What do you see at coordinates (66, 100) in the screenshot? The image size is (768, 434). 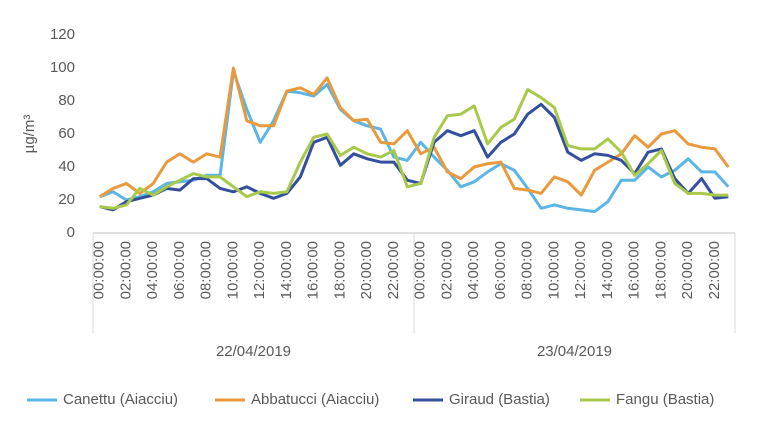 I see `y-tick-label: 80` at bounding box center [66, 100].